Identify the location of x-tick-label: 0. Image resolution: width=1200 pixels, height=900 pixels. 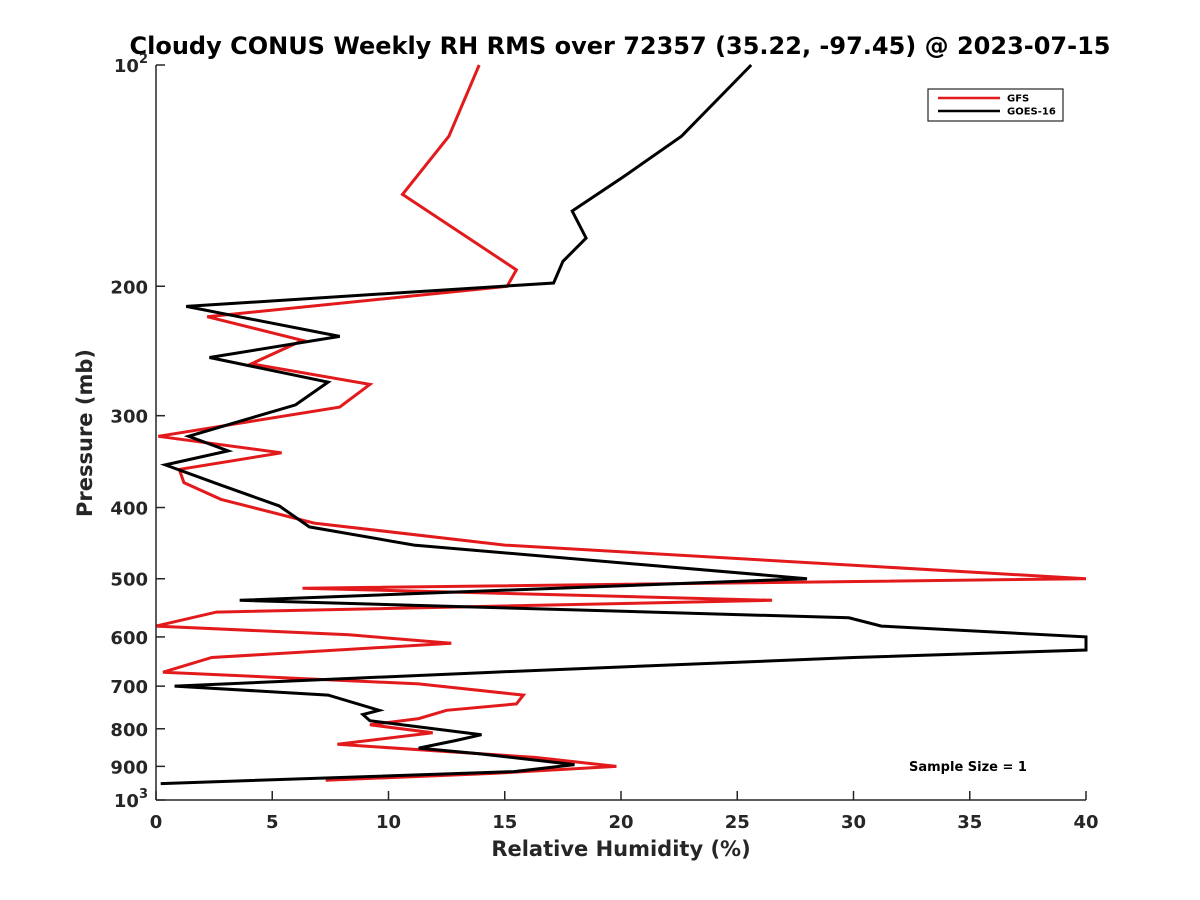
(156, 822).